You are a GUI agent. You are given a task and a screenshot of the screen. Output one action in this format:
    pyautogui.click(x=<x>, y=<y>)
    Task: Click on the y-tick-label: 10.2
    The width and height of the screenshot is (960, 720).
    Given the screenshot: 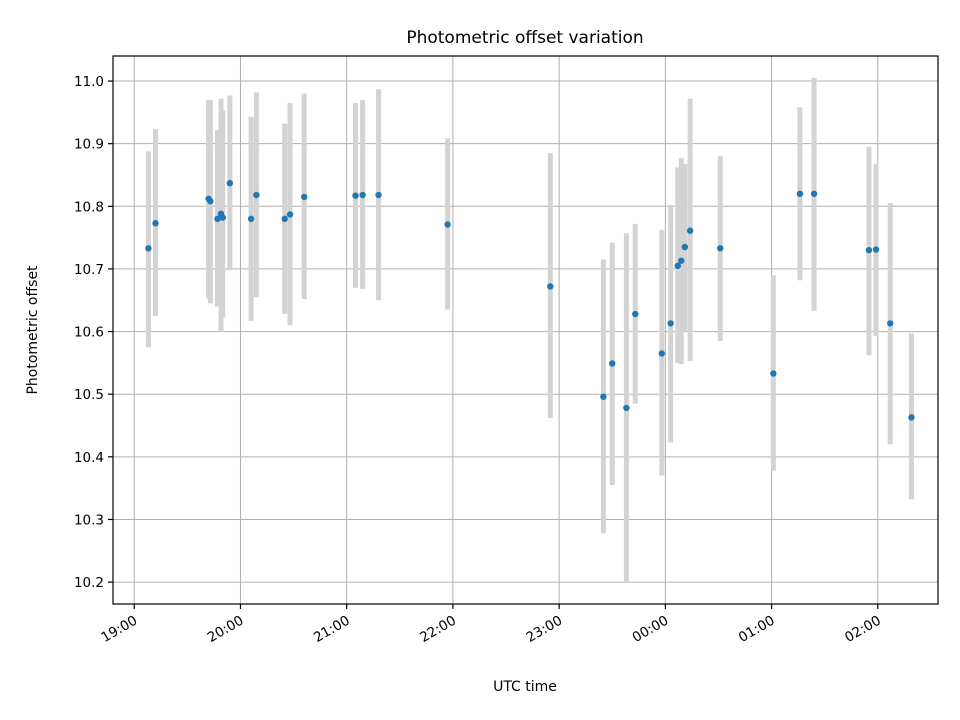 What is the action you would take?
    pyautogui.click(x=89, y=583)
    